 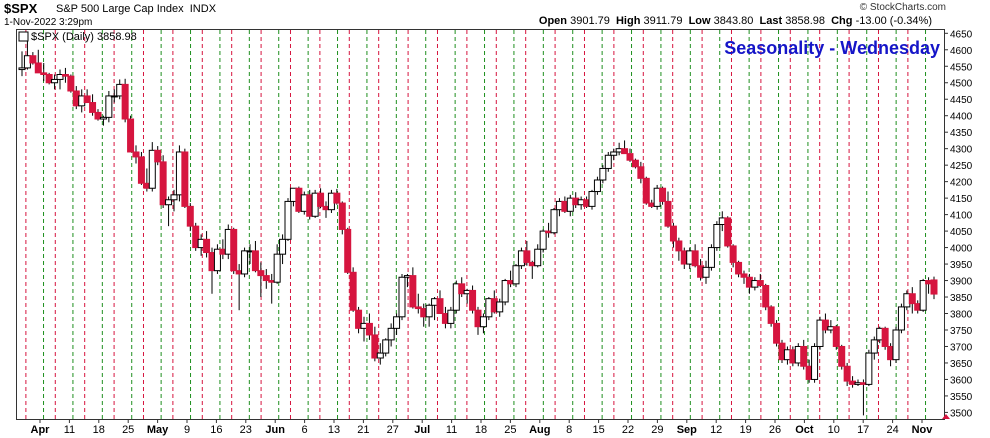 I want to click on x-tick-label: 8, so click(x=569, y=430).